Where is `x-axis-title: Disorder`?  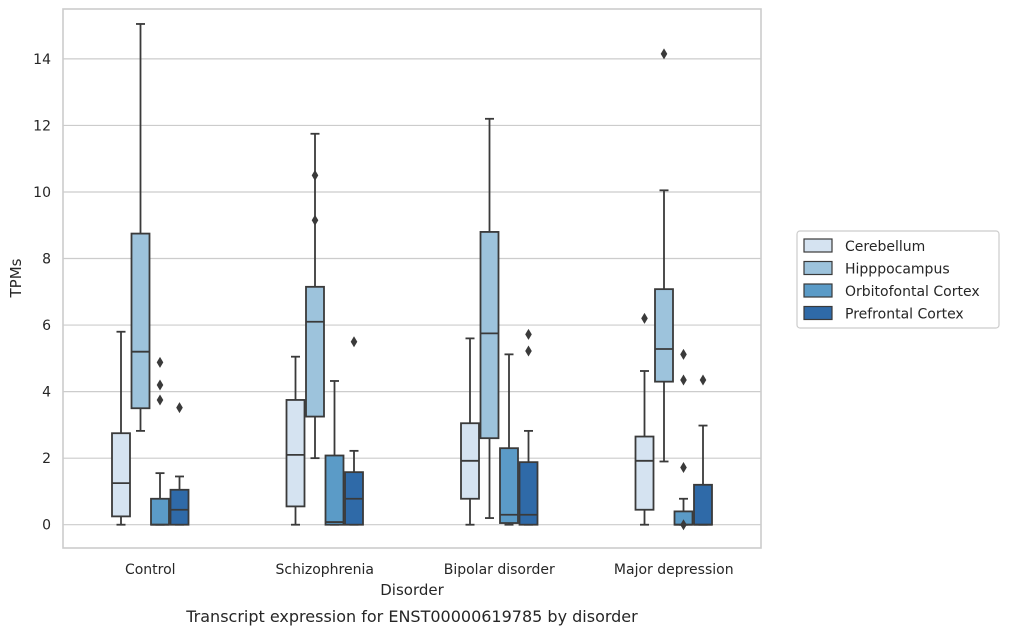
x-axis-title: Disorder is located at coordinates (412, 590).